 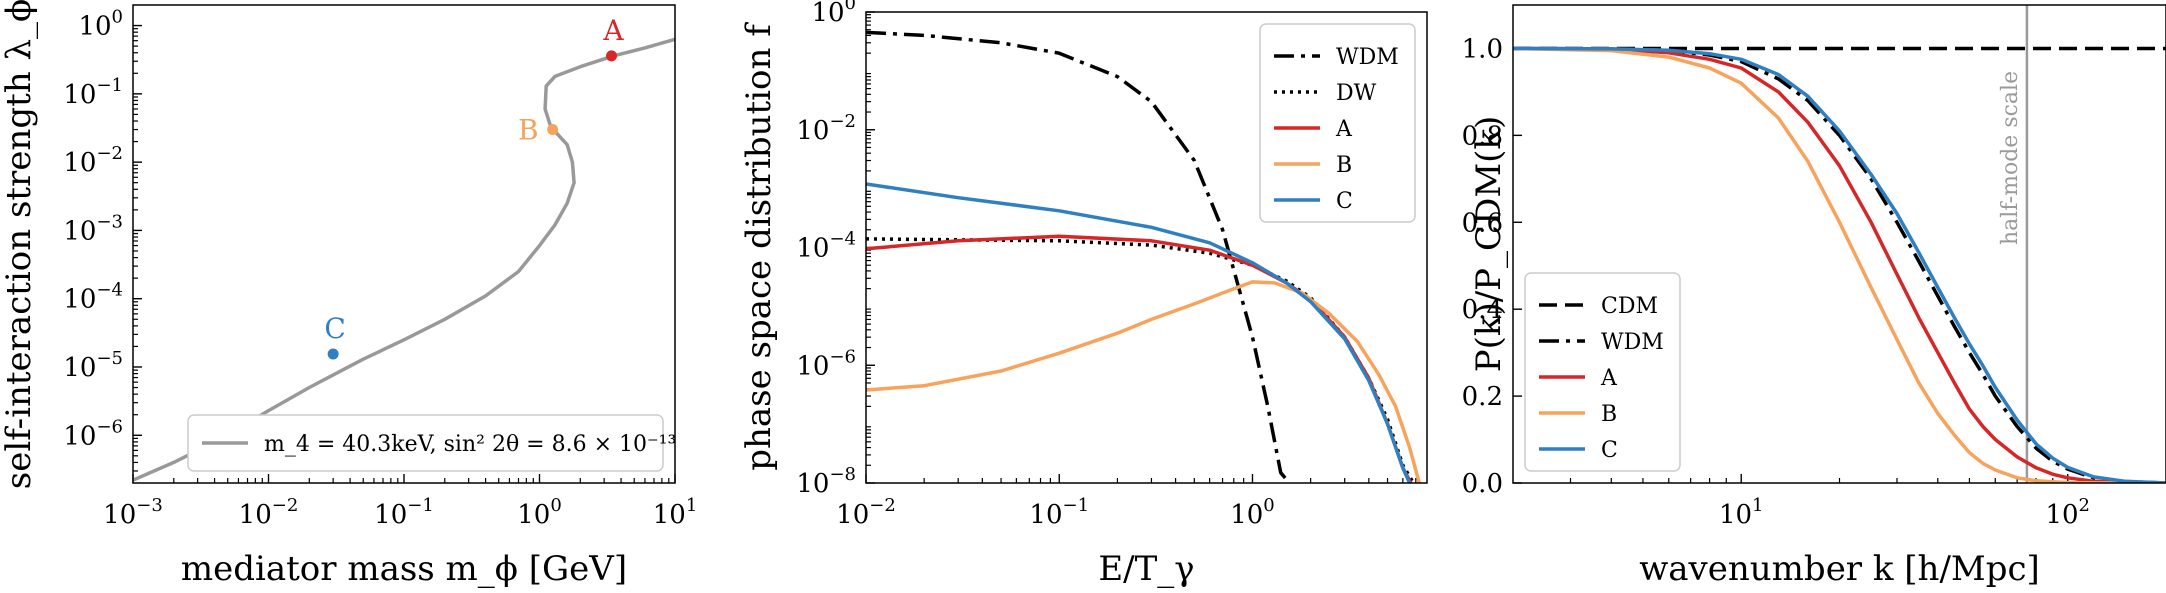 I want to click on series-line-dw, so click(x=1140, y=360).